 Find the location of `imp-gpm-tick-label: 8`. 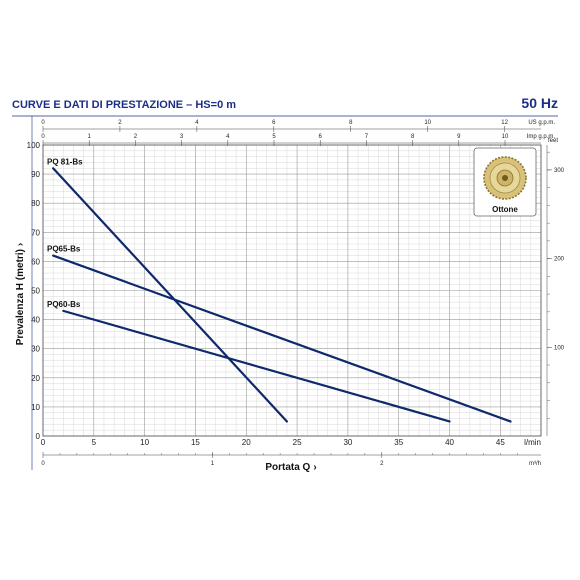

imp-gpm-tick-label: 8 is located at coordinates (413, 137).